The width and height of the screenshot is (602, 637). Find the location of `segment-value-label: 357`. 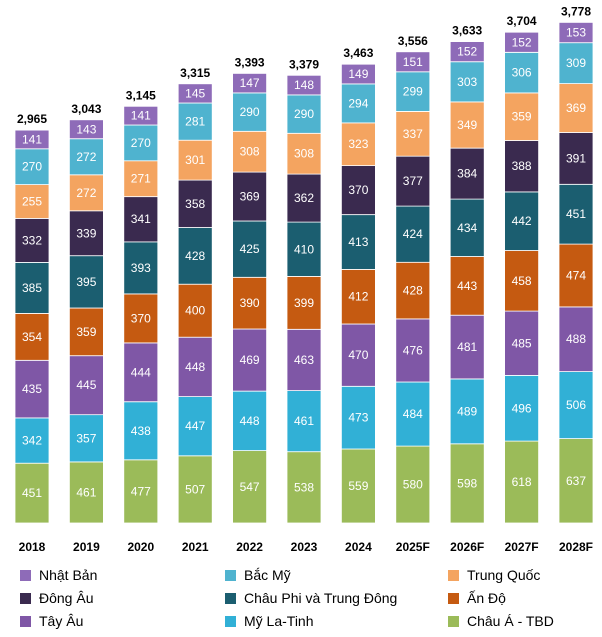

segment-value-label: 357 is located at coordinates (86, 438).